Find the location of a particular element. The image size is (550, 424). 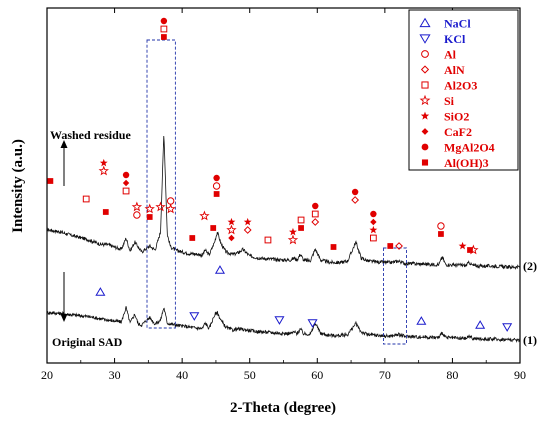

washed-residue-label: Washed residue is located at coordinates (90, 135).